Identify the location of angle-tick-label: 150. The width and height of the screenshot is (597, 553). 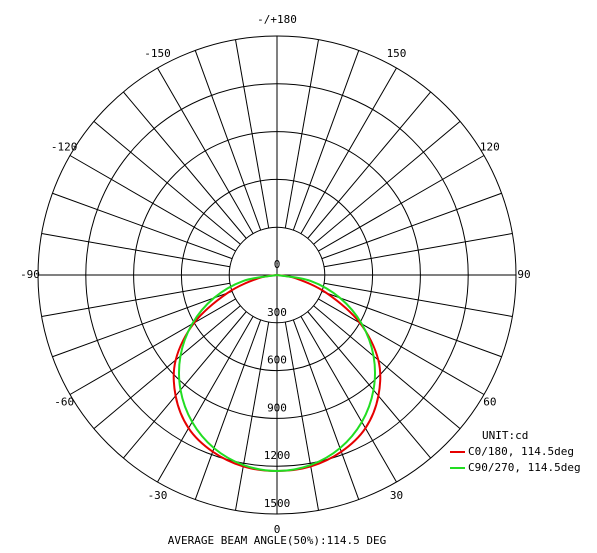
(397, 53).